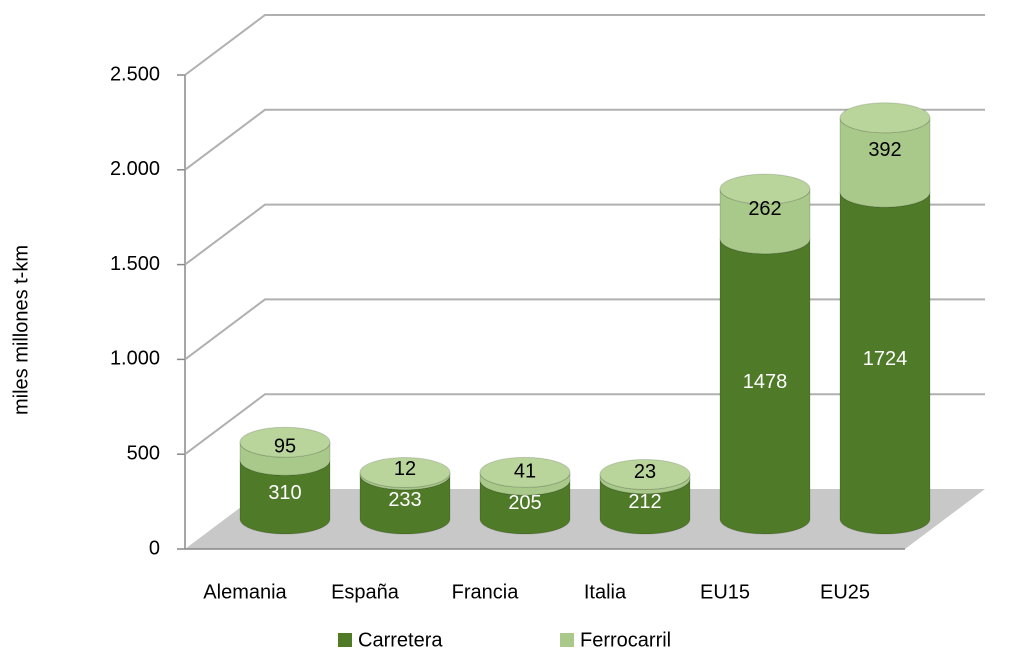 The image size is (1011, 665). What do you see at coordinates (154, 548) in the screenshot?
I see `y-tick-label: 0` at bounding box center [154, 548].